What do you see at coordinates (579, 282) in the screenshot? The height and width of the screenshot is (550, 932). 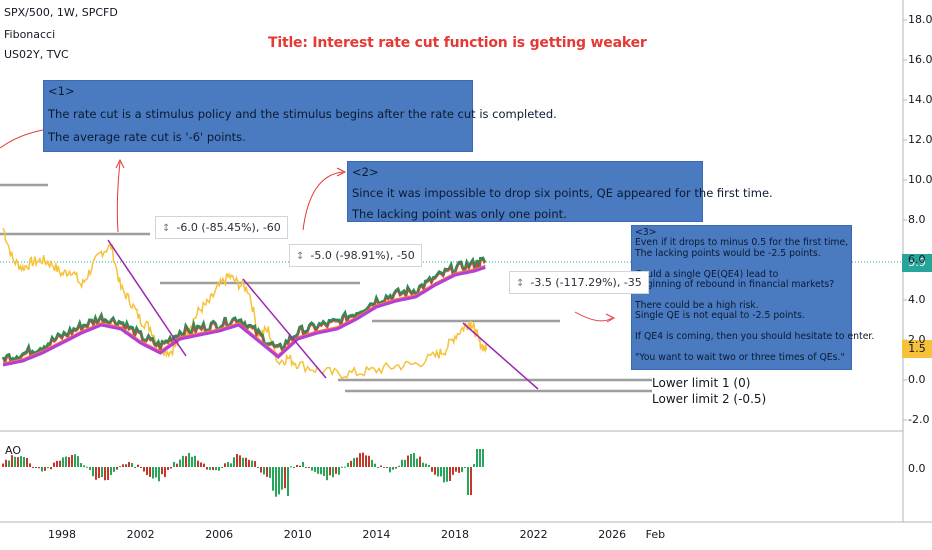 I see `measure-label-3: ↕ -3.5 (-117.29%), -35` at bounding box center [579, 282].